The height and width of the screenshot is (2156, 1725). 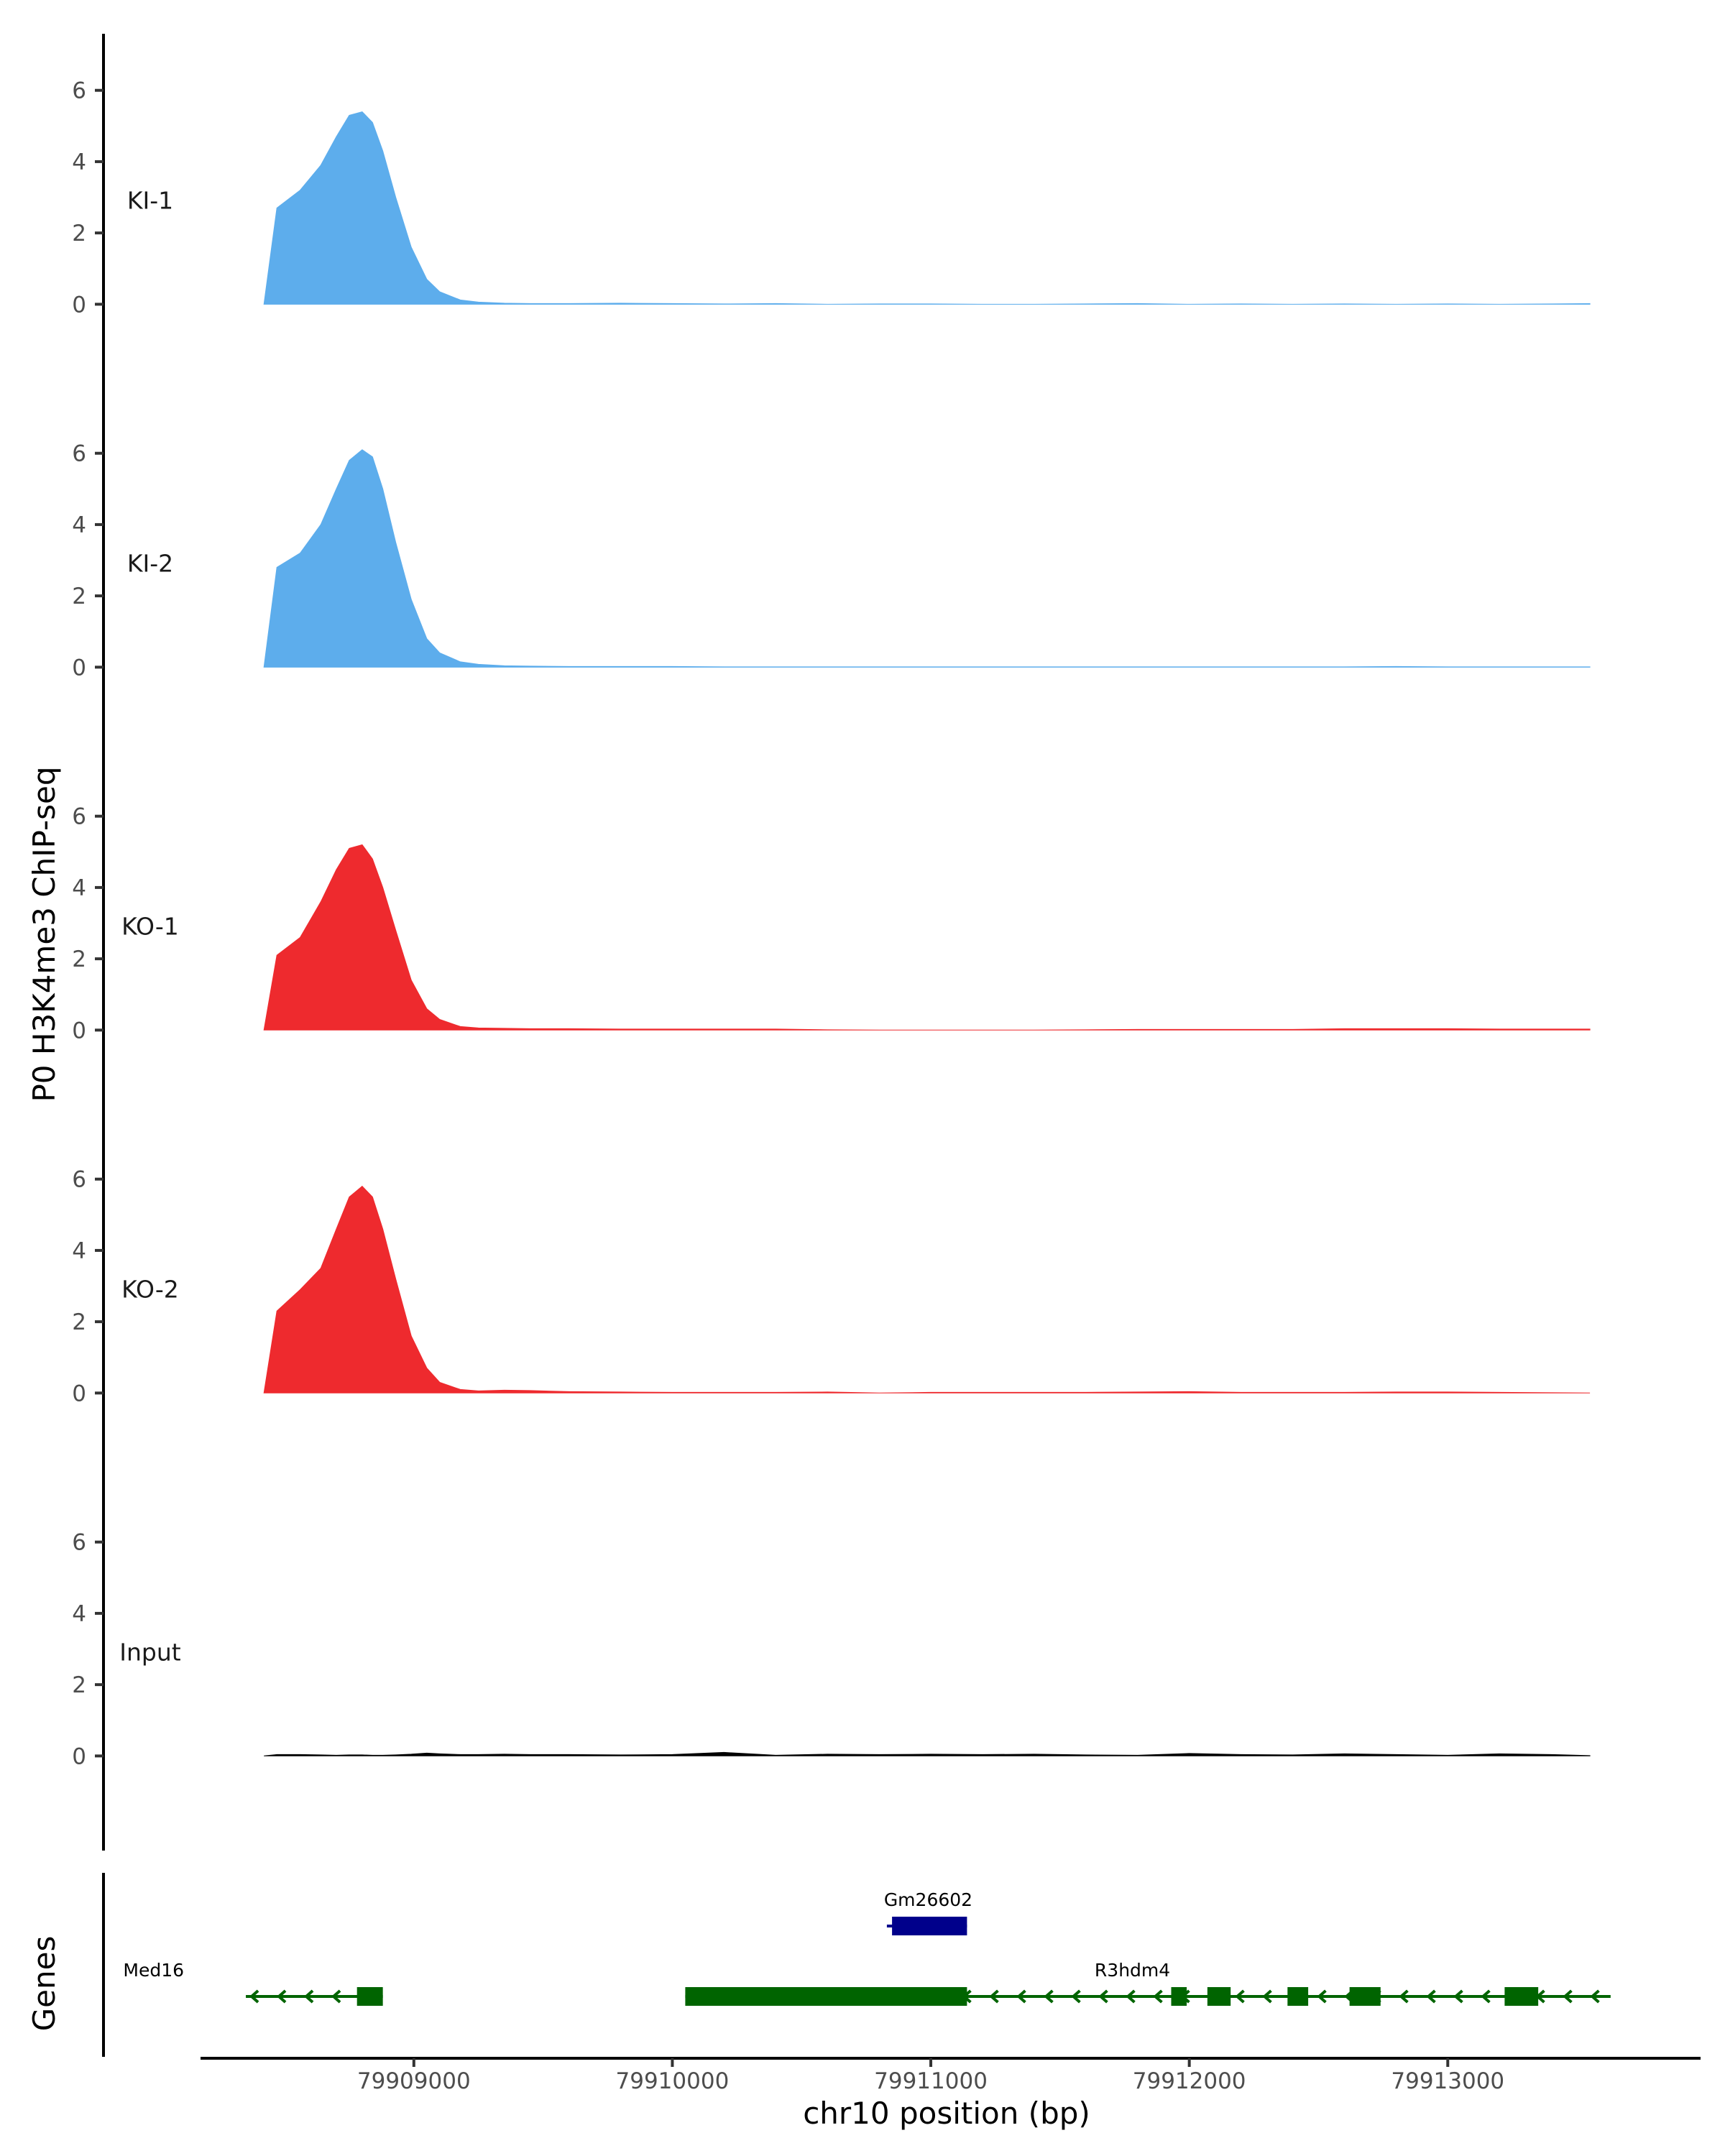 What do you see at coordinates (673, 2081) in the screenshot?
I see `x-tick-label: 79910000` at bounding box center [673, 2081].